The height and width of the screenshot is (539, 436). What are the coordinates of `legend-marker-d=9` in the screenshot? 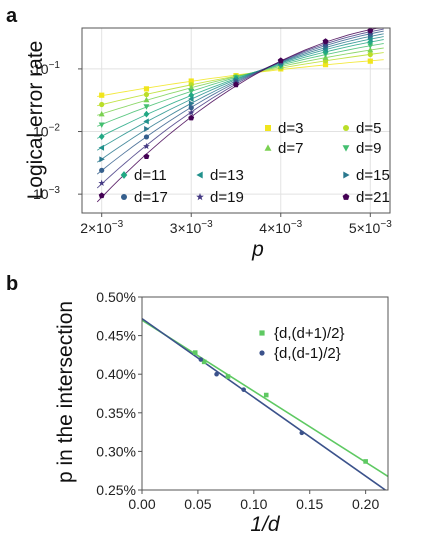 It's located at (346, 148).